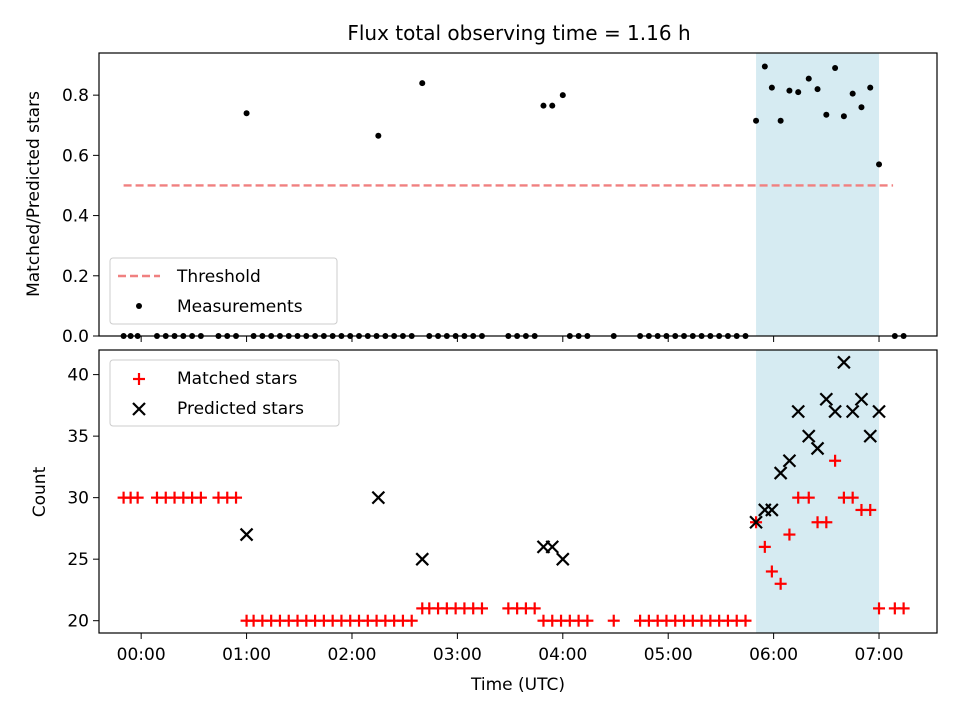 This screenshot has height=720, width=960. I want to click on bottom-legend-box, so click(224, 393).